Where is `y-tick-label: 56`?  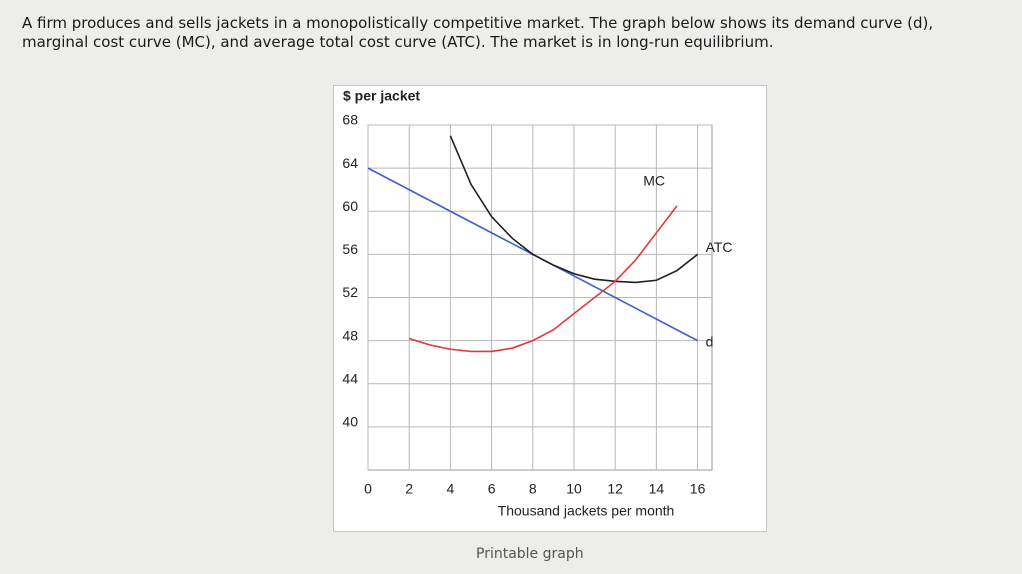 y-tick-label: 56 is located at coordinates (350, 249).